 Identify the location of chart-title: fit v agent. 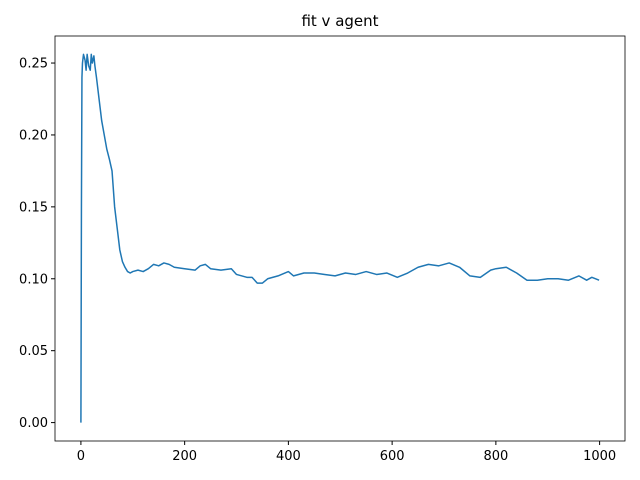
(339, 21).